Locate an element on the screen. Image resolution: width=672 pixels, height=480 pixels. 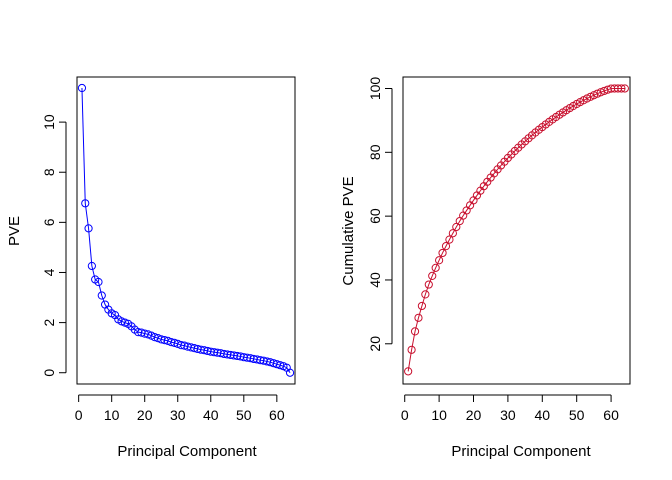
cumulative-pve-x-ticks: 0 10 20 30 40 50 60 is located at coordinates (510, 408).